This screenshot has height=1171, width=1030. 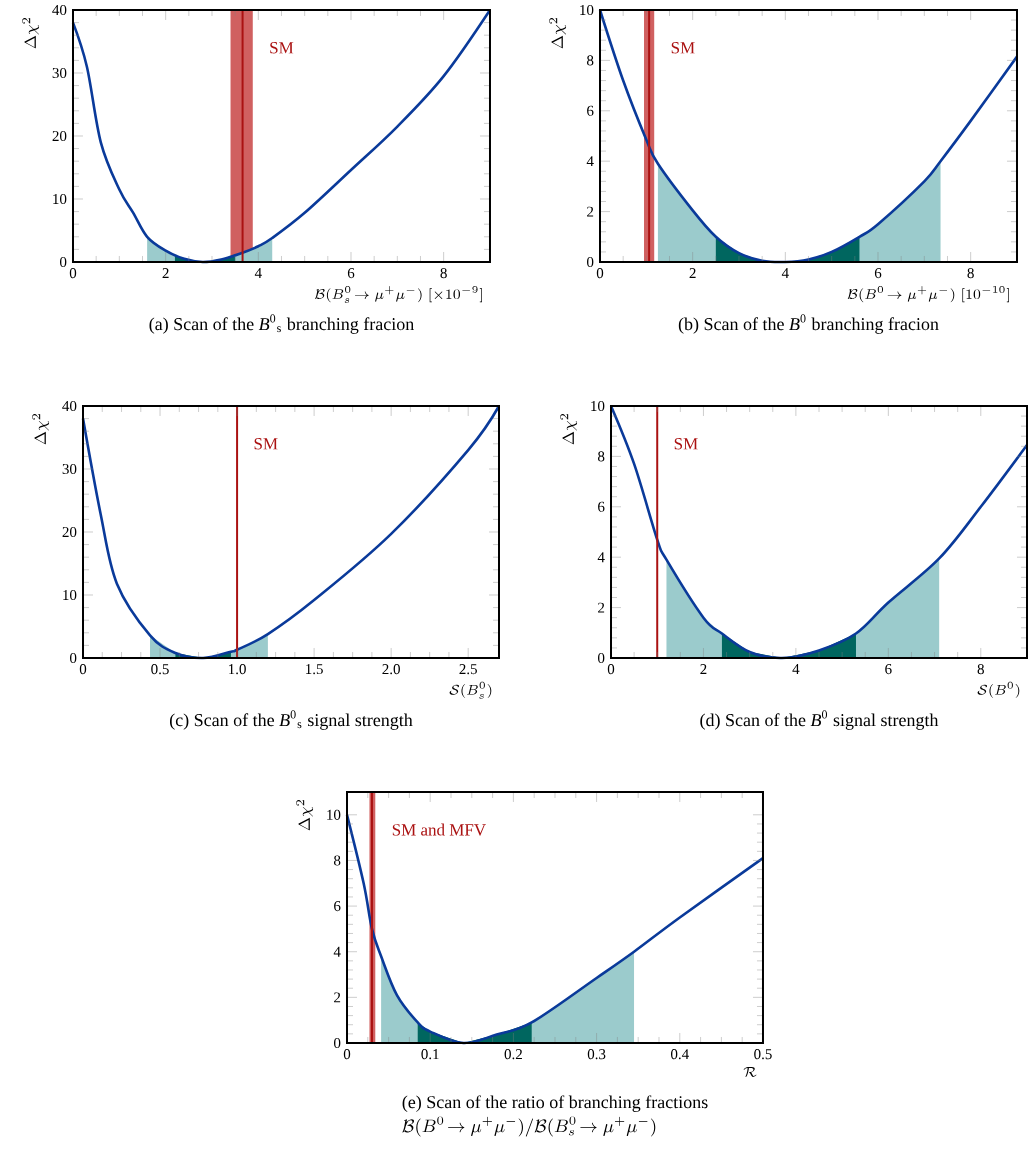 What do you see at coordinates (750, 1072) in the screenshot?
I see `x-axis-title: $\mathcal{R}$` at bounding box center [750, 1072].